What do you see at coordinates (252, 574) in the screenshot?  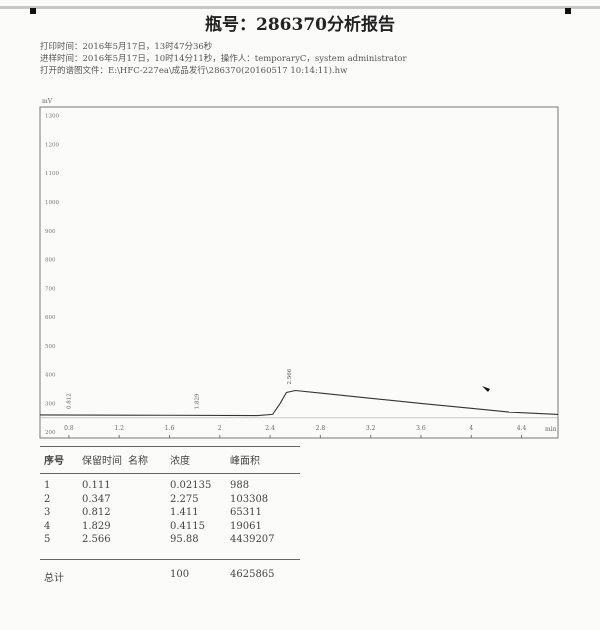 I see `total-area: 4625865` at bounding box center [252, 574].